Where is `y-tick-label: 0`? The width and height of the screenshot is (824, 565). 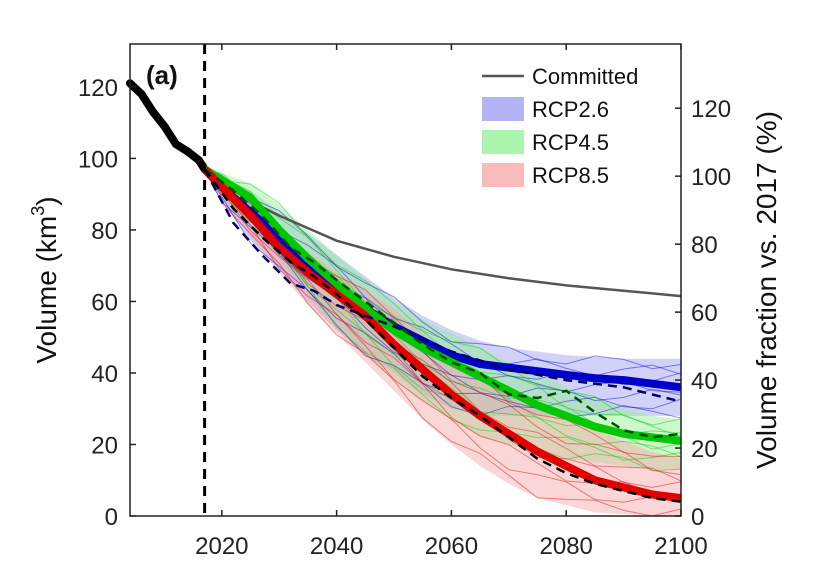
y-tick-label: 0 is located at coordinates (111, 517).